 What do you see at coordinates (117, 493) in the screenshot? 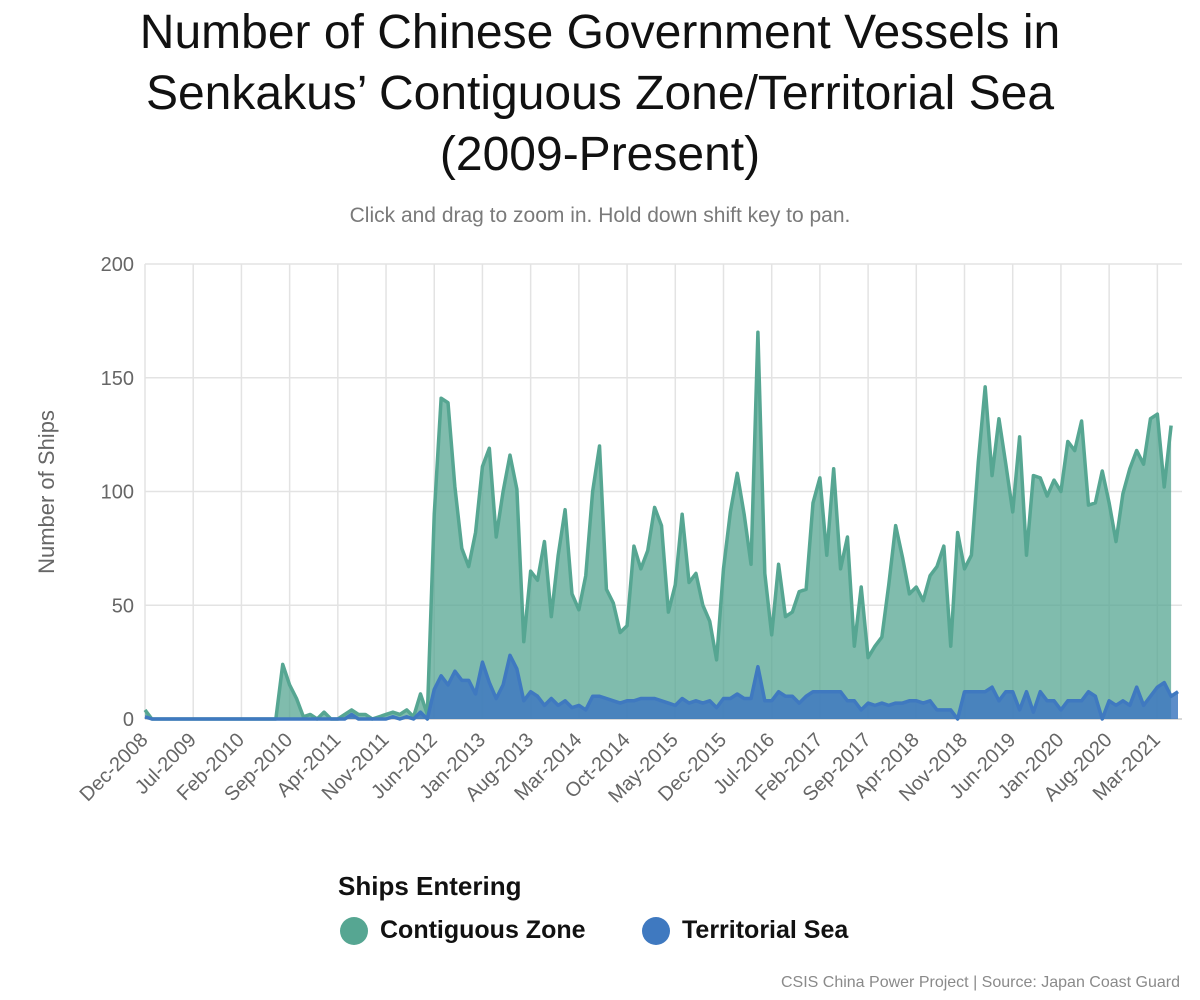
I see `y-tick-label: 100` at bounding box center [117, 493].